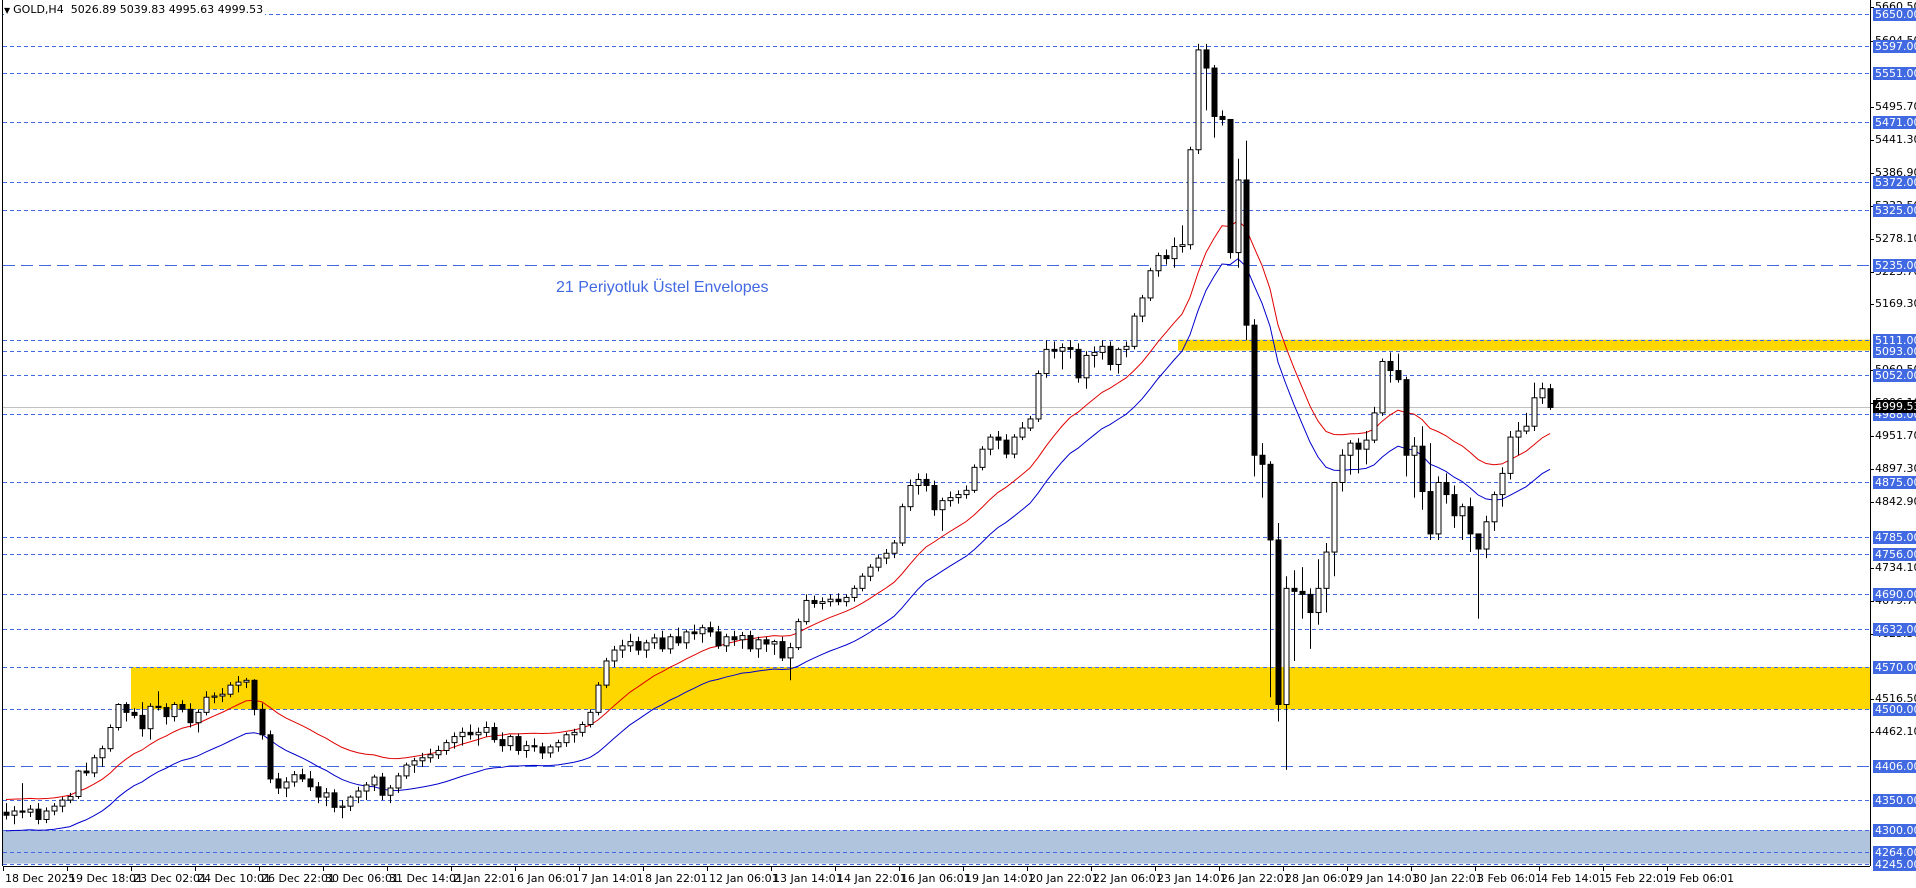 This screenshot has height=888, width=1916. What do you see at coordinates (426, 878) in the screenshot?
I see `time-tick-label: 31 Dec 14:01` at bounding box center [426, 878].